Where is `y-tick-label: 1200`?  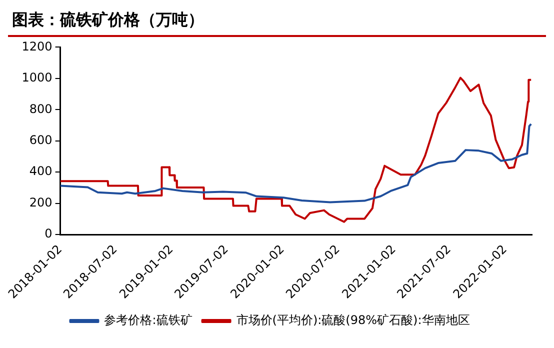 y-tick-label: 1200 is located at coordinates (37, 46).